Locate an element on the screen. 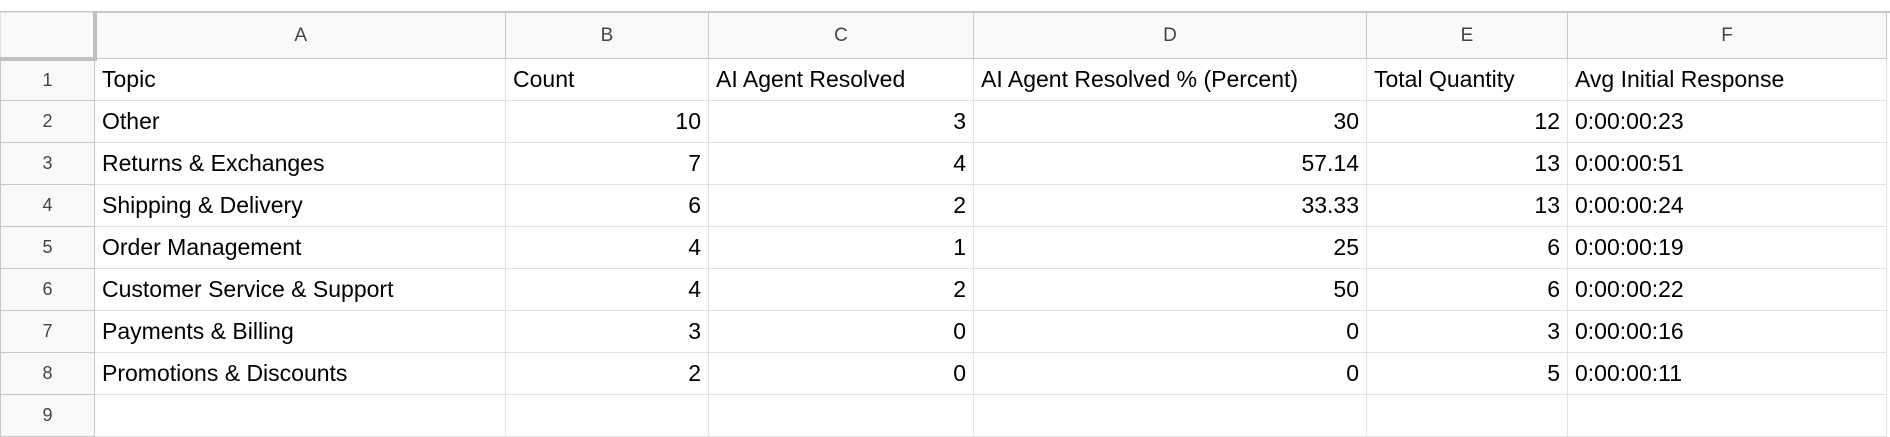 The height and width of the screenshot is (437, 1890). table-row: 5 Order Management 4 1 25 6 0:00:00:19 is located at coordinates (943, 247).